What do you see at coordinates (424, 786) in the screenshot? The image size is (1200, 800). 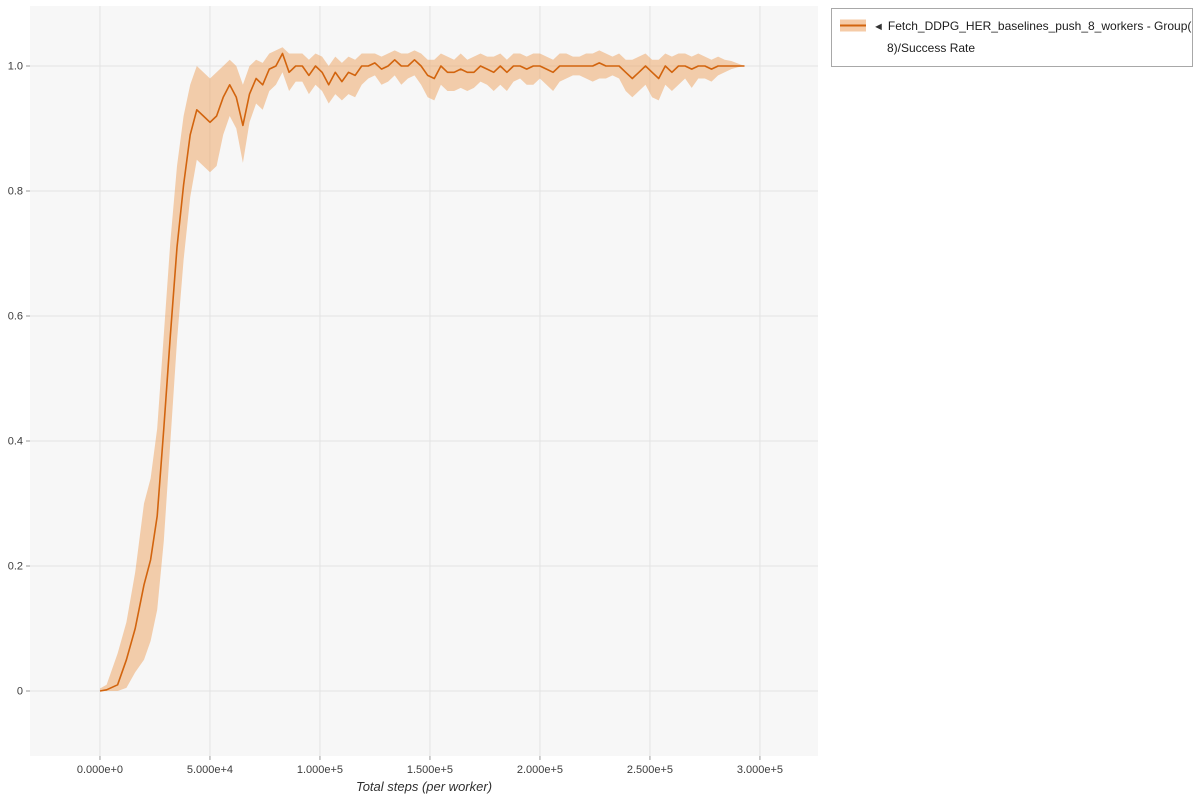 I see `x-axis-title: Total steps (per worker)` at bounding box center [424, 786].